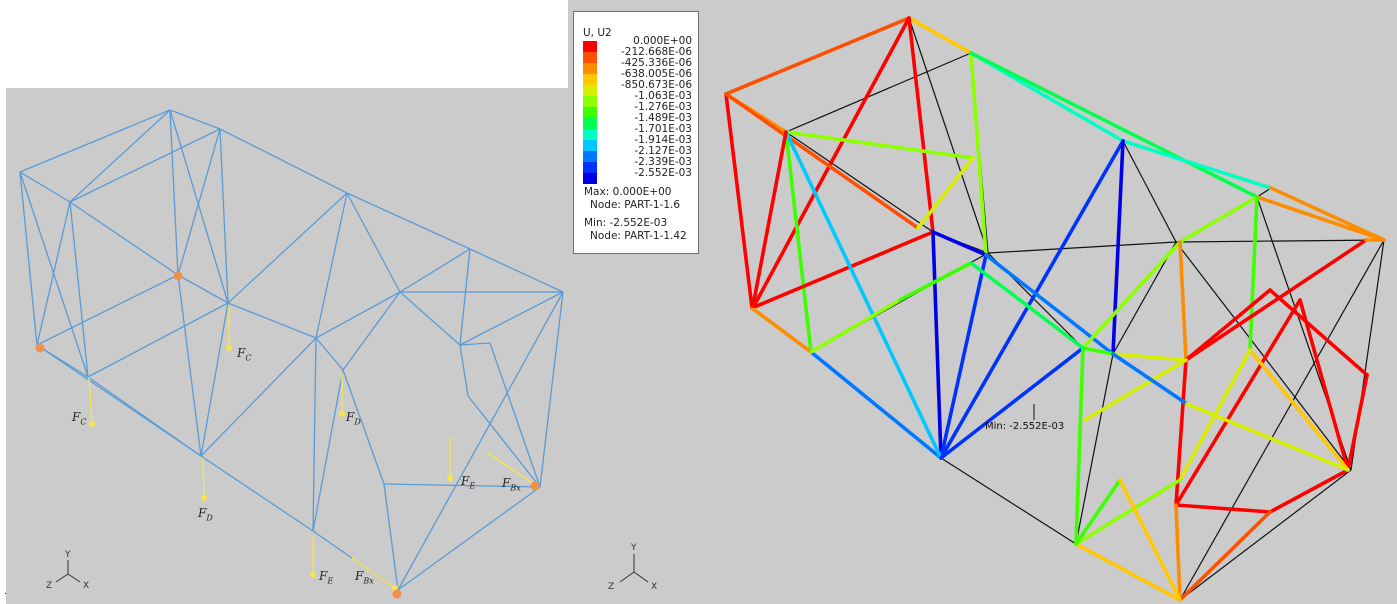  I want to click on legend-max-node: Node: PART-1-1.6, so click(635, 205).